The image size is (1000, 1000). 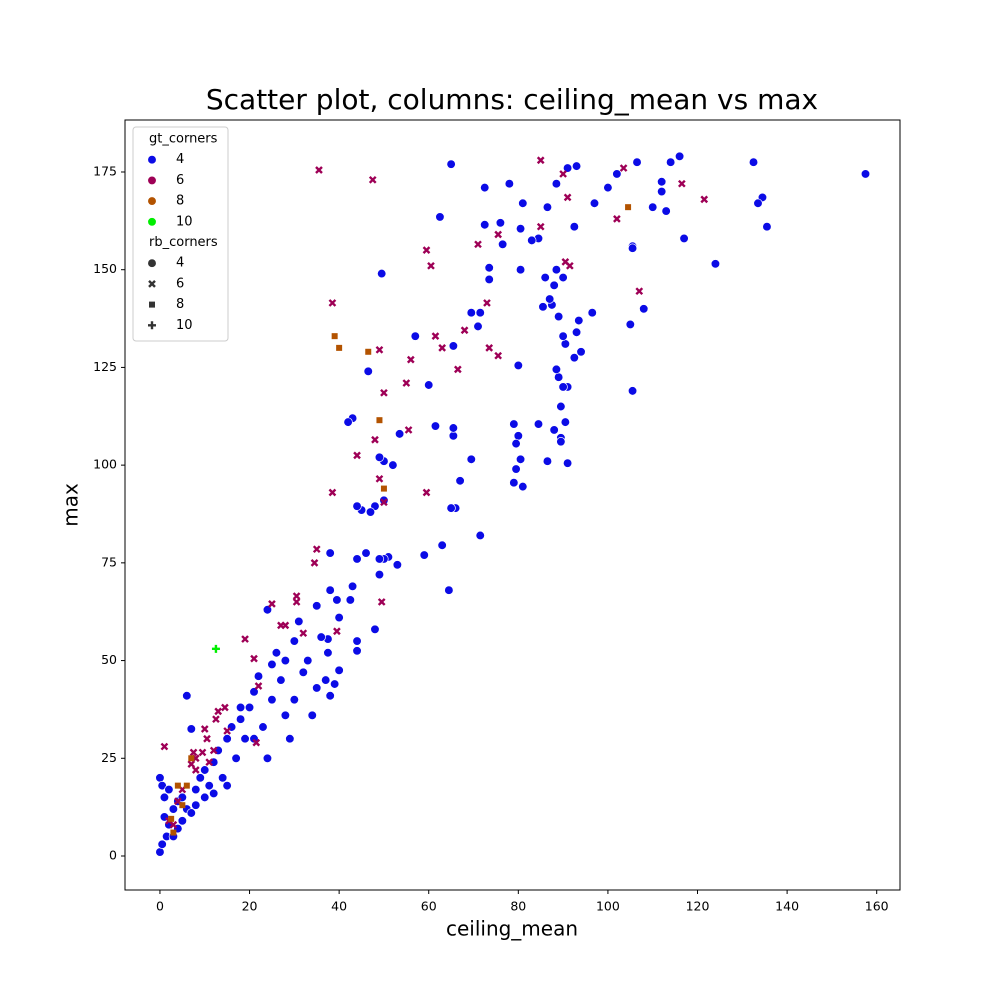 I want to click on x-tick-label: 120, so click(x=698, y=906).